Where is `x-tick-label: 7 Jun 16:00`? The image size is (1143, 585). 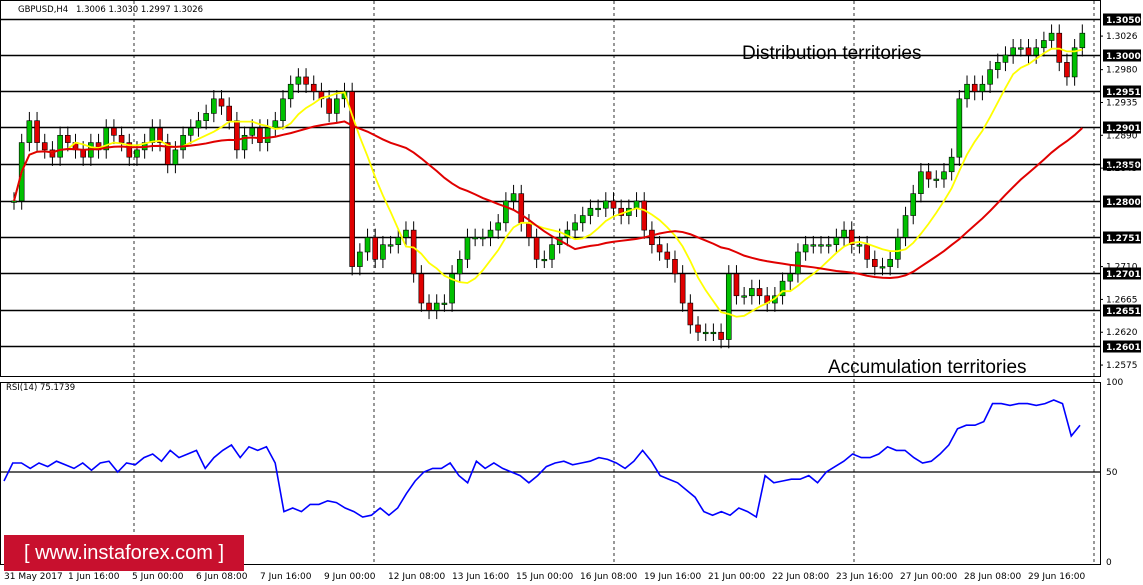 x-tick-label: 7 Jun 16:00 is located at coordinates (286, 577).